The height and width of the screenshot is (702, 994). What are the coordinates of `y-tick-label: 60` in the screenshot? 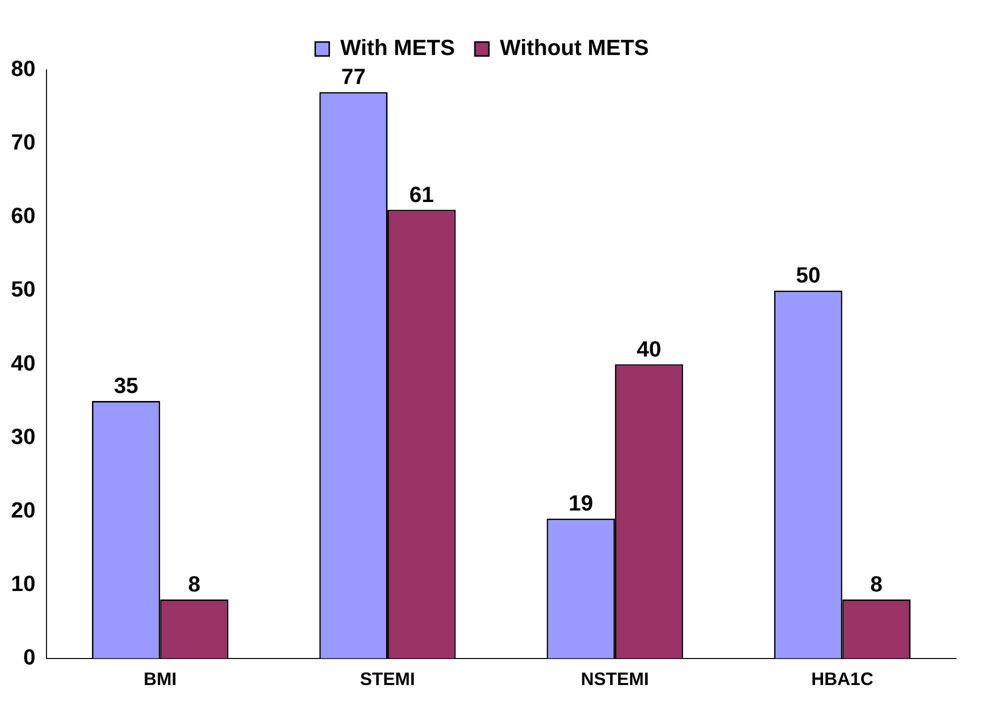 It's located at (23, 215).